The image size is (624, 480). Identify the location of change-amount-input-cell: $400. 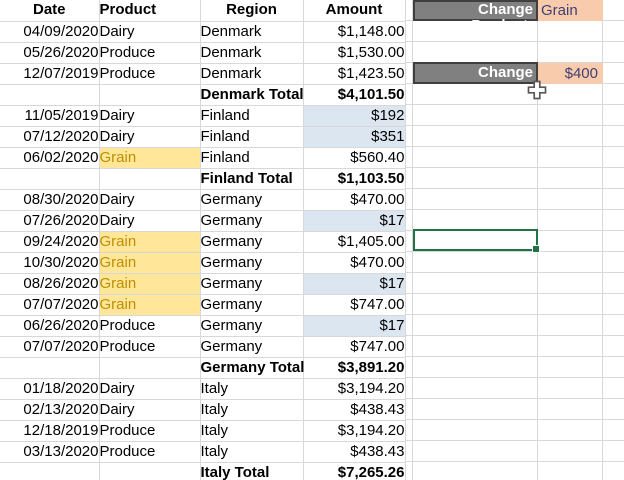
(570, 73).